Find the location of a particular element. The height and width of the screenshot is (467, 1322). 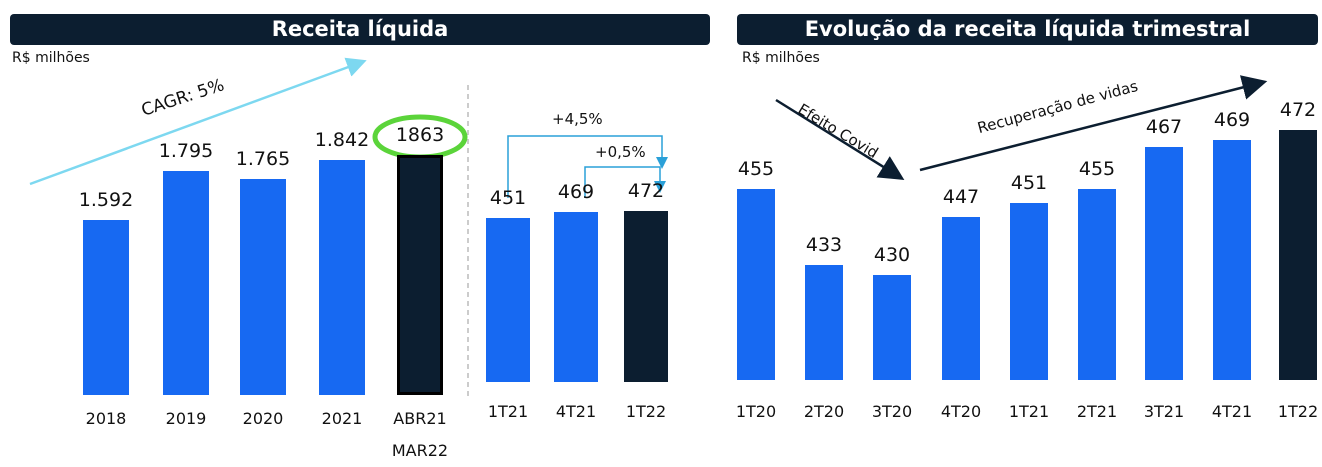

x-tick-label: 2021 is located at coordinates (342, 418).